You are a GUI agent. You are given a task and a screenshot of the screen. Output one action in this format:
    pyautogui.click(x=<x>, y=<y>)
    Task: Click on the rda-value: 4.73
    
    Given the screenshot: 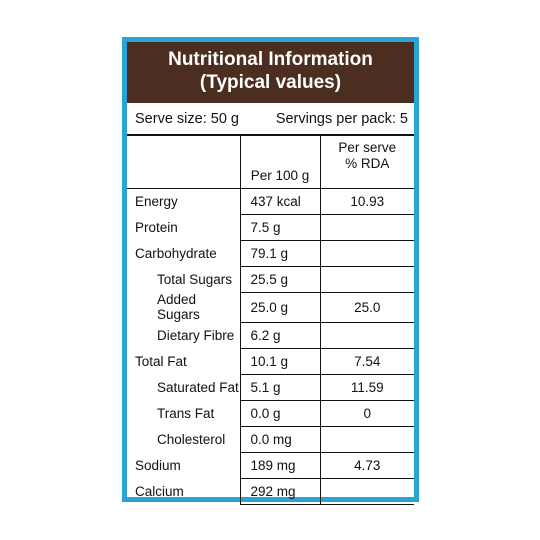 What is the action you would take?
    pyautogui.click(x=367, y=465)
    